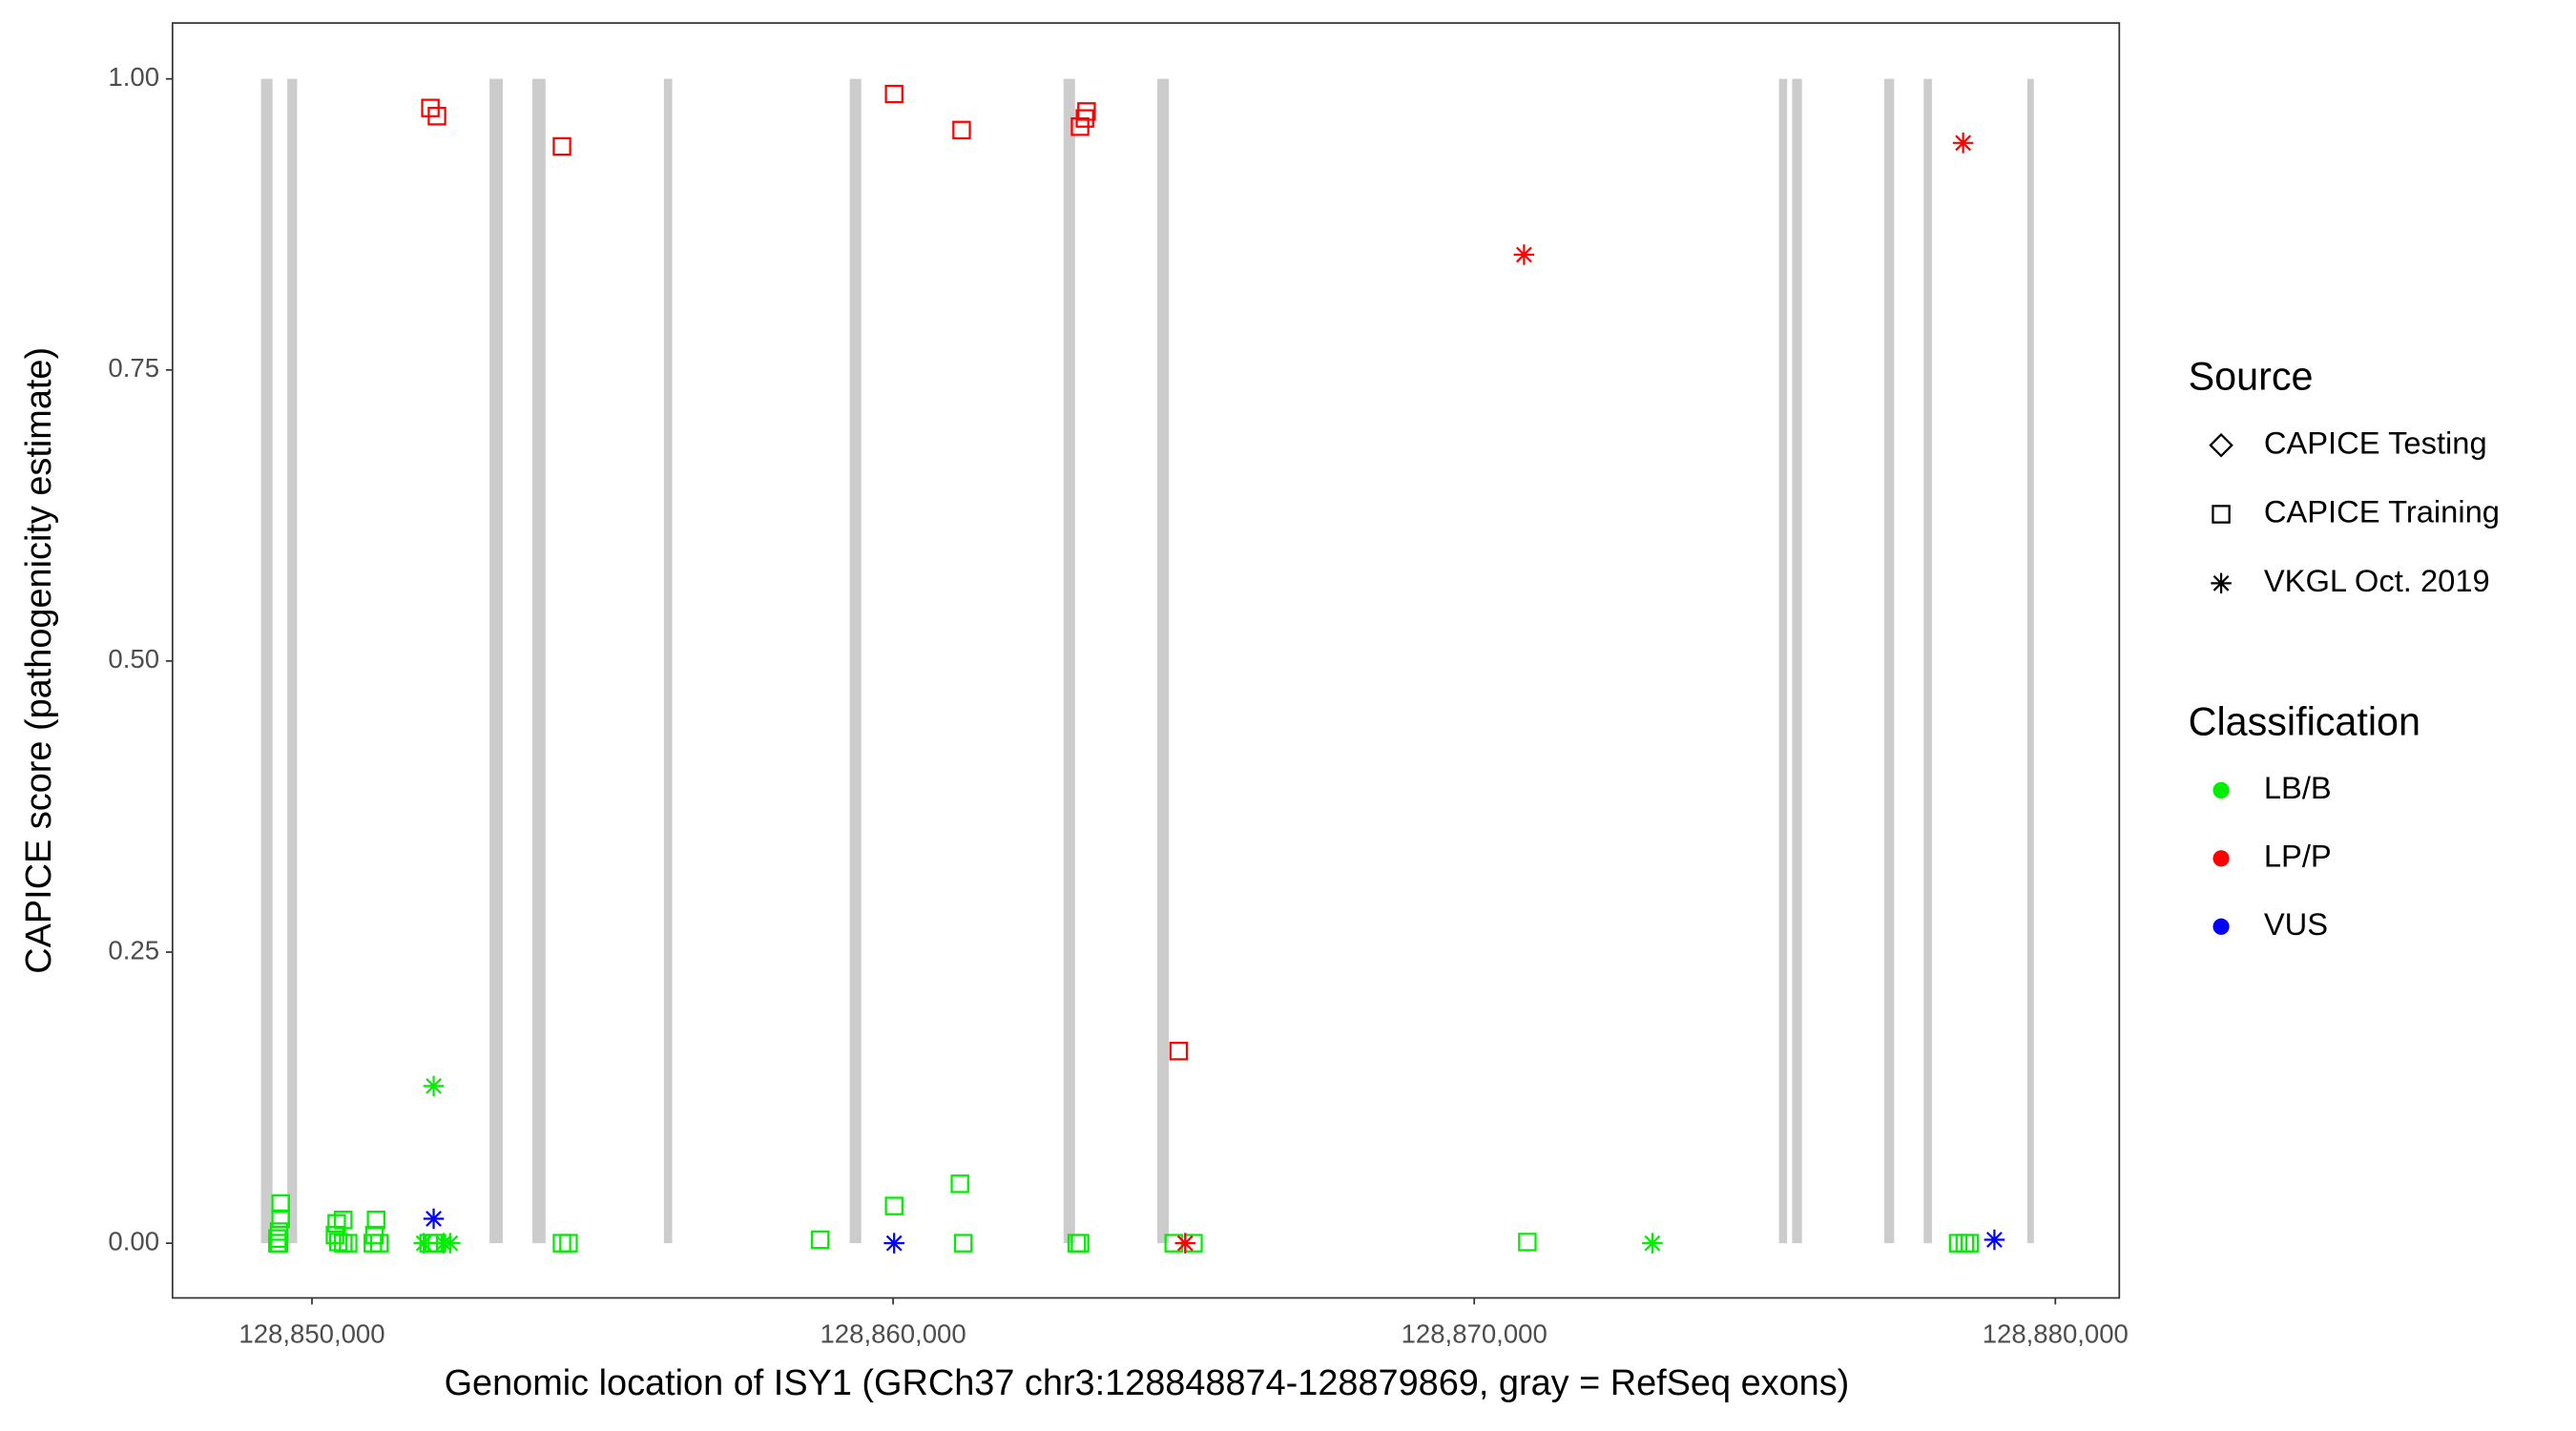 The image size is (2576, 1431). Describe the element at coordinates (2298, 855) in the screenshot. I see `legend-label: LP/P` at that location.